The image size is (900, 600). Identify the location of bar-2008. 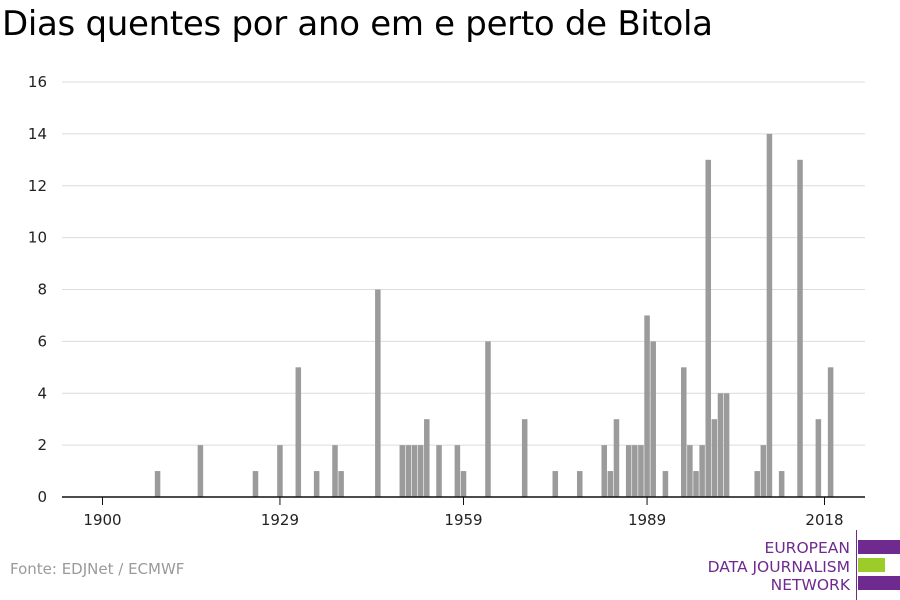
(763, 471).